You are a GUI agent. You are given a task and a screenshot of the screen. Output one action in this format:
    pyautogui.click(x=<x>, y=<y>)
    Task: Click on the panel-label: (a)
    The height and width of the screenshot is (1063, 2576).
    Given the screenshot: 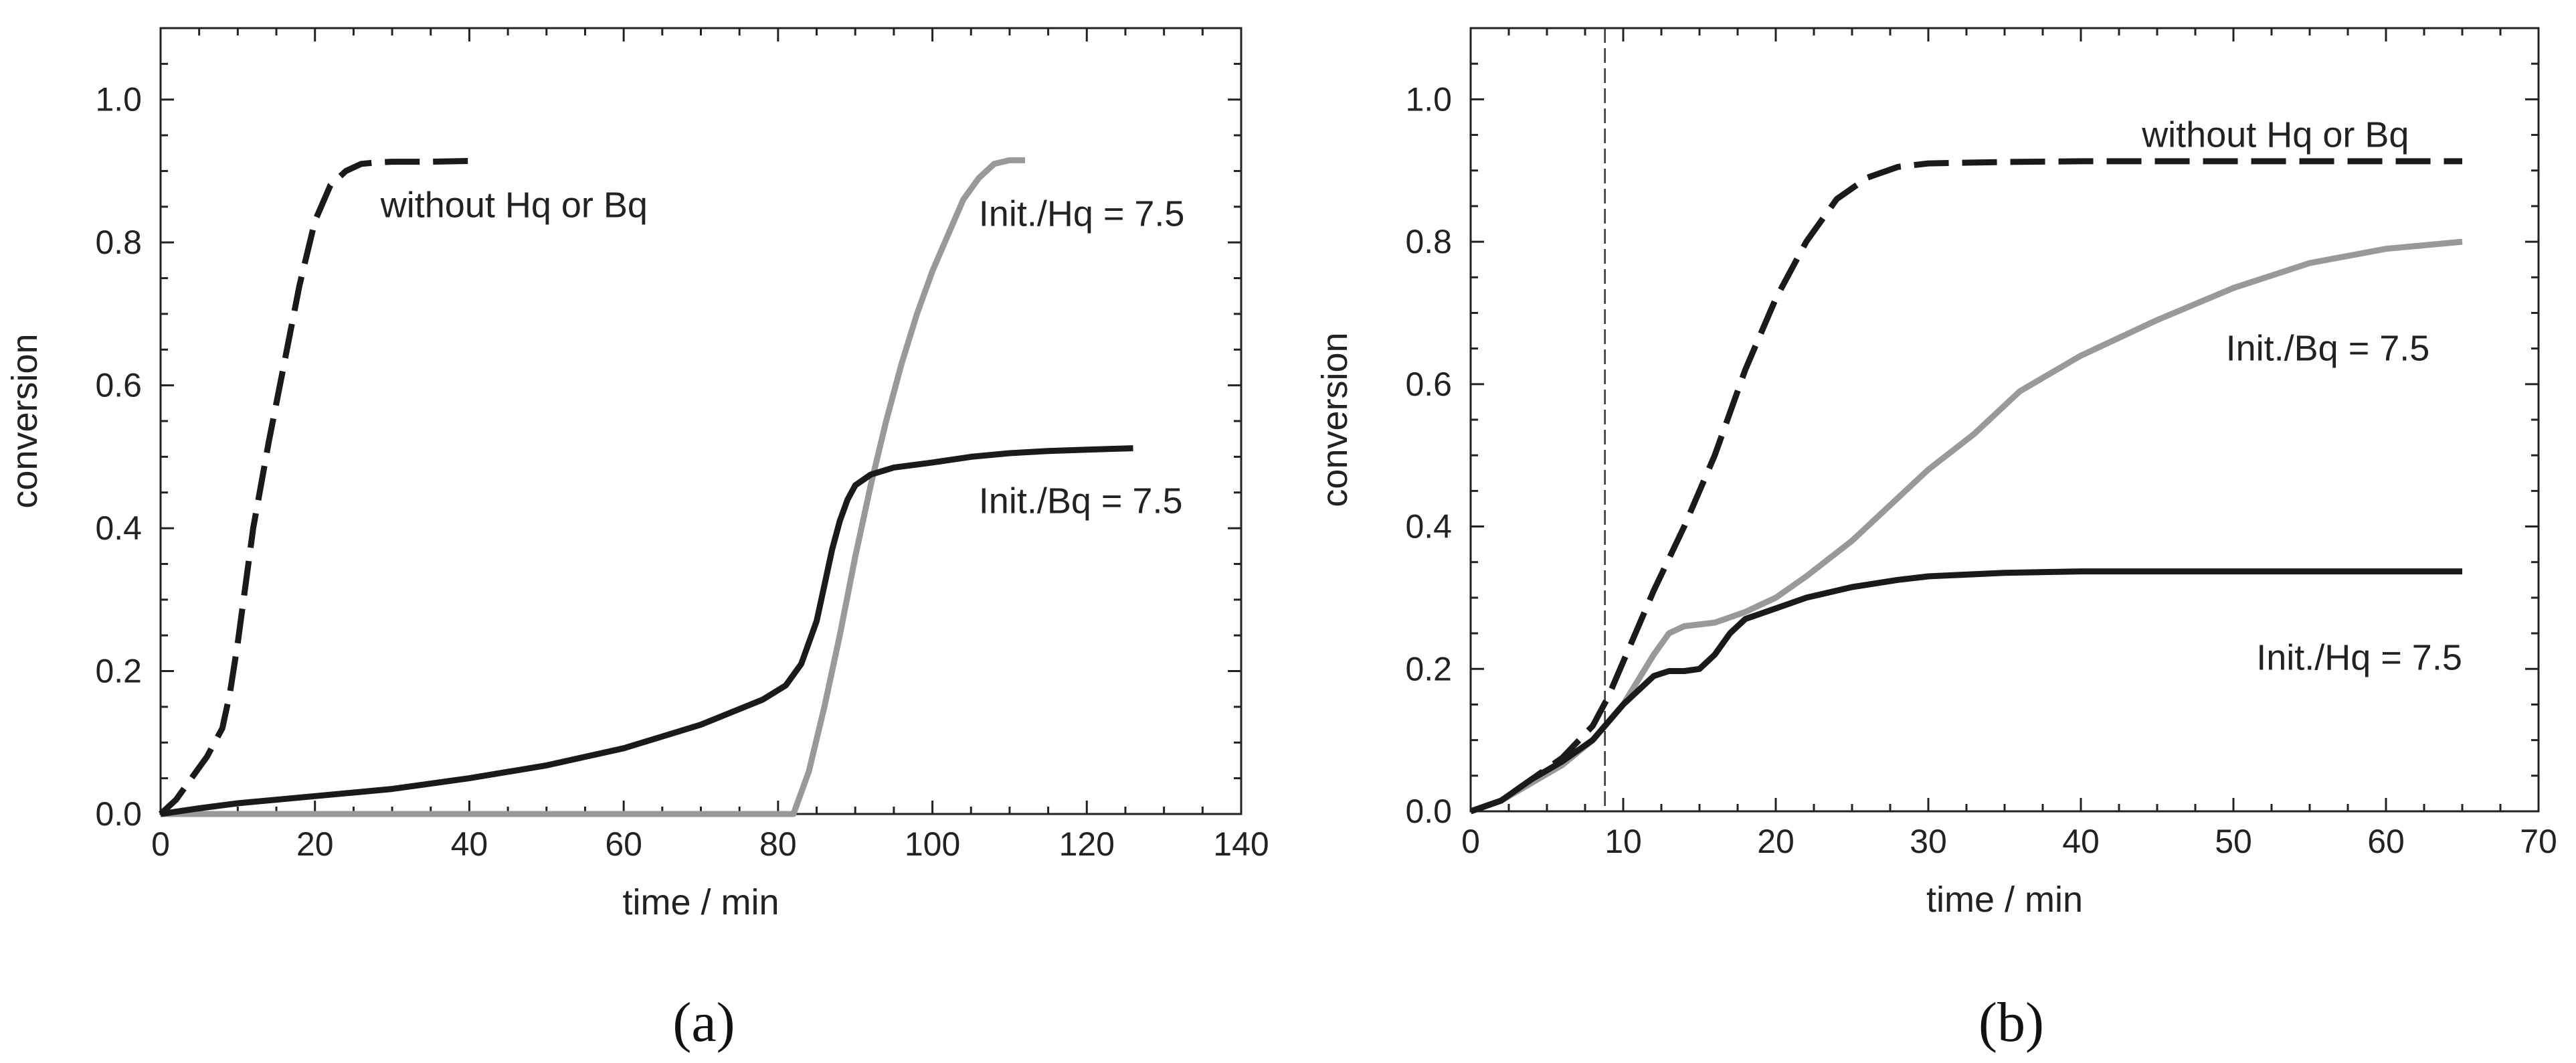 What is the action you would take?
    pyautogui.click(x=704, y=1023)
    